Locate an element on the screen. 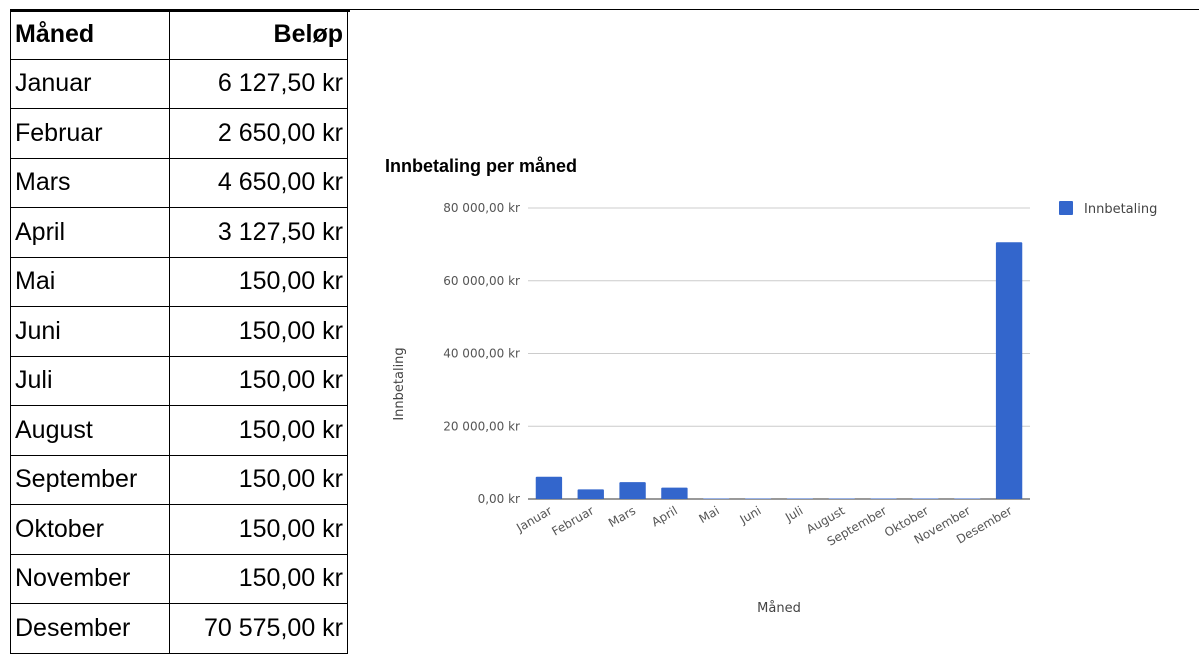 The image size is (1199, 657). table-row: Januar 6 127,50 kr is located at coordinates (179, 83).